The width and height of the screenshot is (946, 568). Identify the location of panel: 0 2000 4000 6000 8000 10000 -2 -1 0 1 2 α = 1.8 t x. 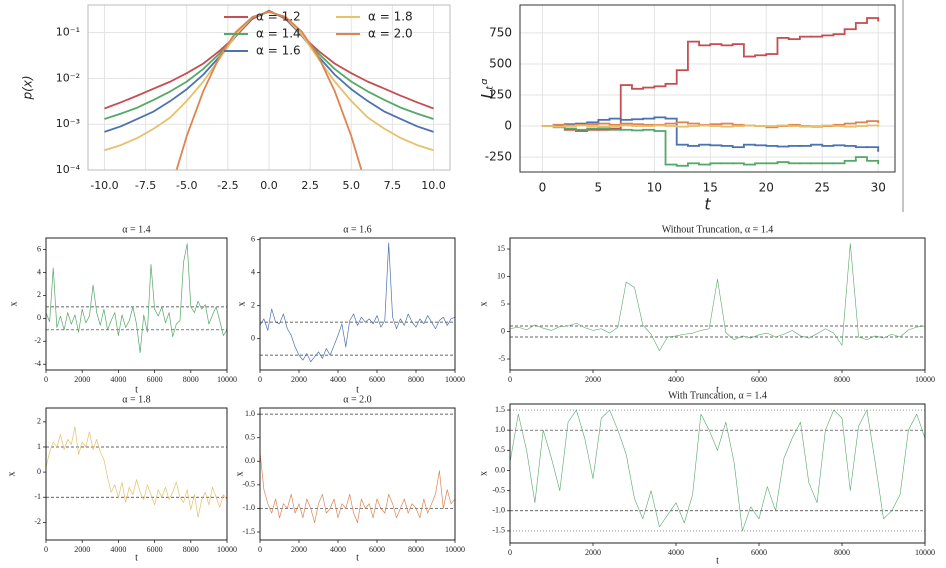
(121, 478).